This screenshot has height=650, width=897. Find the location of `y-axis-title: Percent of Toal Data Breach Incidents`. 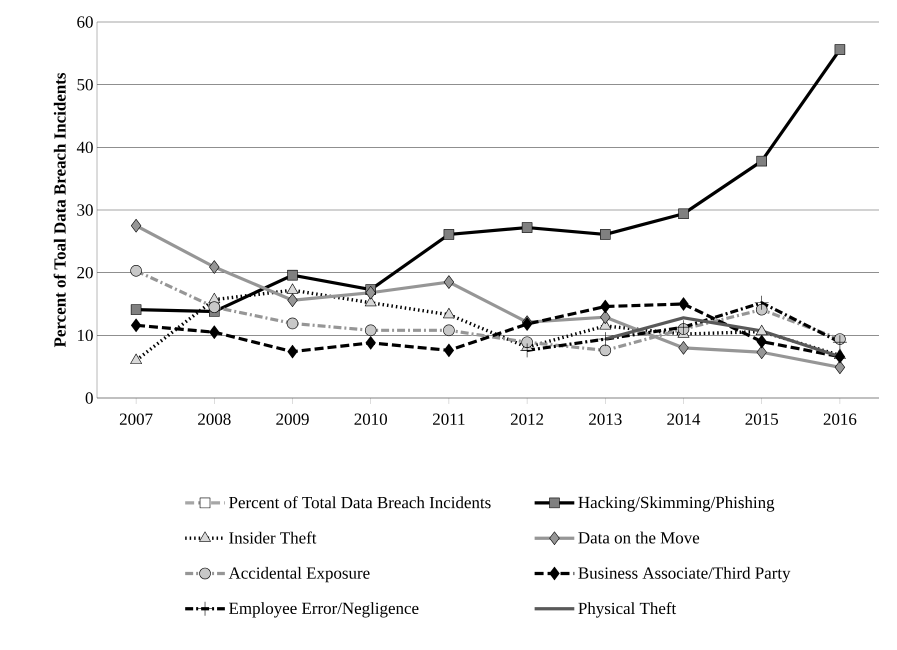

y-axis-title: Percent of Toal Data Breach Incidents is located at coordinates (60, 210).